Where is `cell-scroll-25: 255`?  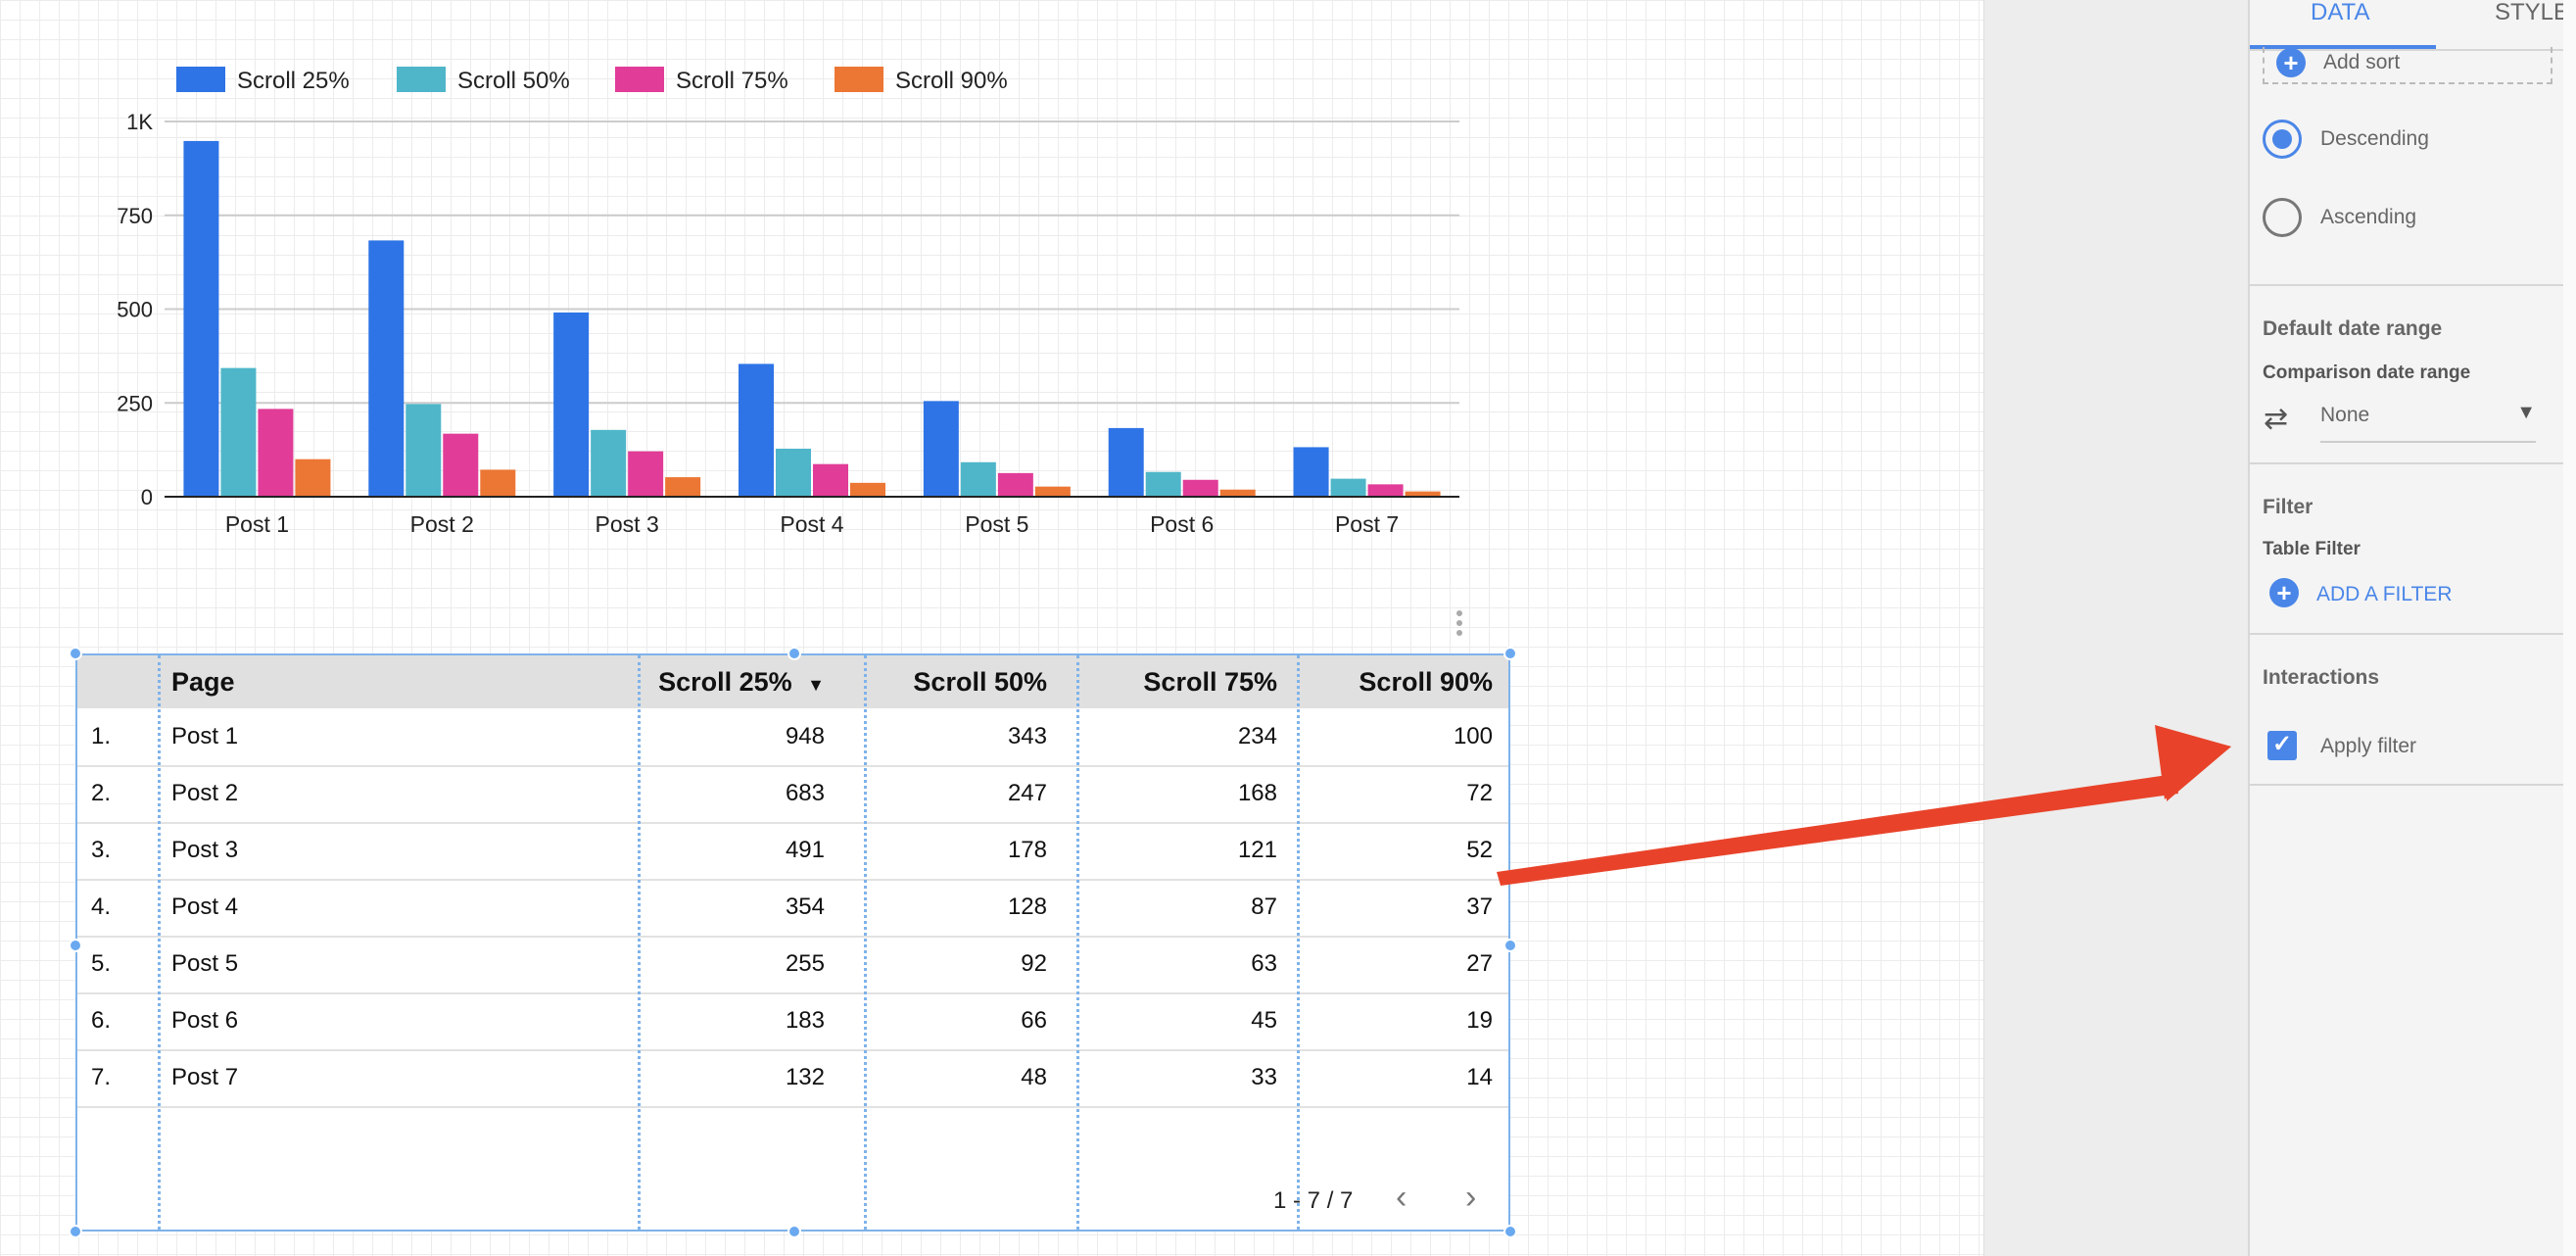
cell-scroll-25: 255 is located at coordinates (805, 963).